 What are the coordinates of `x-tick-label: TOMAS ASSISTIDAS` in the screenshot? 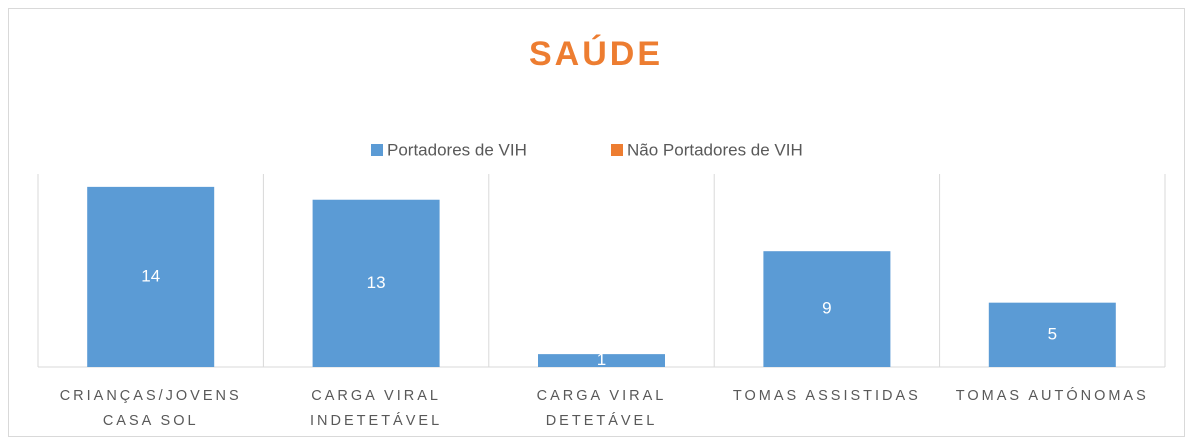 It's located at (826, 396).